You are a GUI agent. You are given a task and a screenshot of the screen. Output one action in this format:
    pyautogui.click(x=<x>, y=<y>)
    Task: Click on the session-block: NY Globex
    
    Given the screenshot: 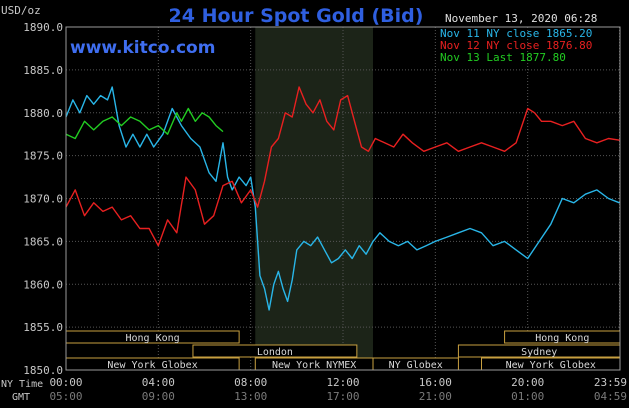 What is the action you would take?
    pyautogui.click(x=415, y=364)
    